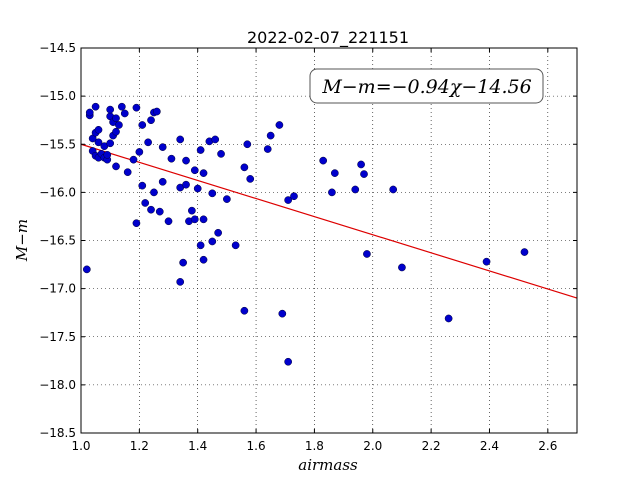 This screenshot has width=640, height=480. Describe the element at coordinates (489, 446) in the screenshot. I see `x-tick-label: 2.4` at that location.